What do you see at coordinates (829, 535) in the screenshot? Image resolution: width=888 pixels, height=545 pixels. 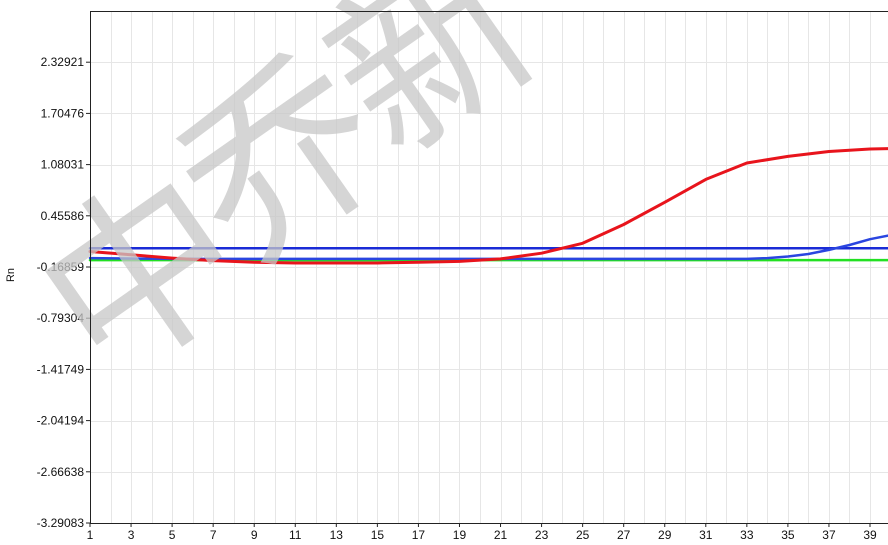 I see `x-tick-label: 37` at bounding box center [829, 535].